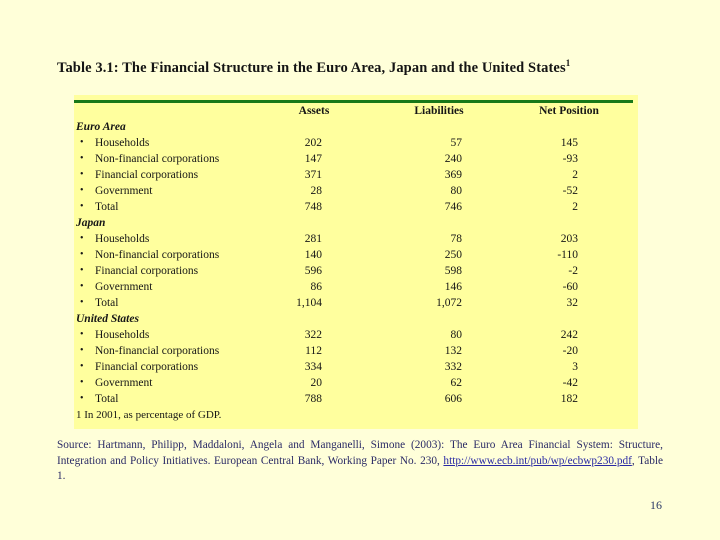 The image size is (720, 540). I want to click on table-row: • Financial corporations 371 369 2, so click(356, 175).